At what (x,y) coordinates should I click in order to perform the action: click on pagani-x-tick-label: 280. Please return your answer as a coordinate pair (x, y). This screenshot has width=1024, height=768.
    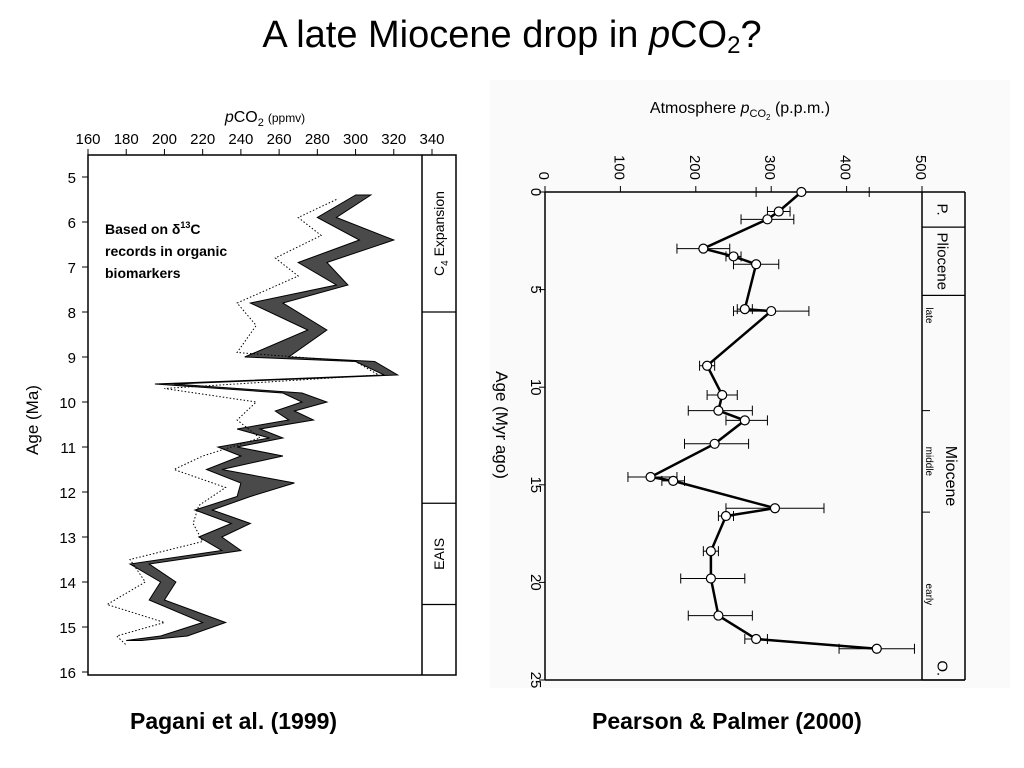
    Looking at the image, I should click on (317, 139).